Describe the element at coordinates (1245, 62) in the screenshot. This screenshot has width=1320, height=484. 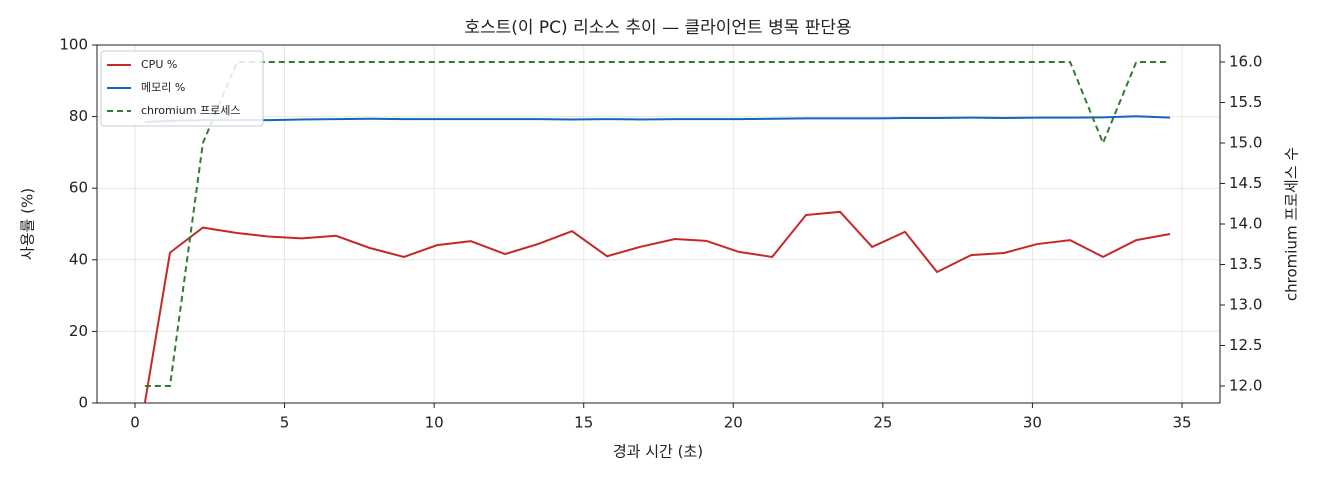
I see `y2-tick-label: 16.0` at that location.